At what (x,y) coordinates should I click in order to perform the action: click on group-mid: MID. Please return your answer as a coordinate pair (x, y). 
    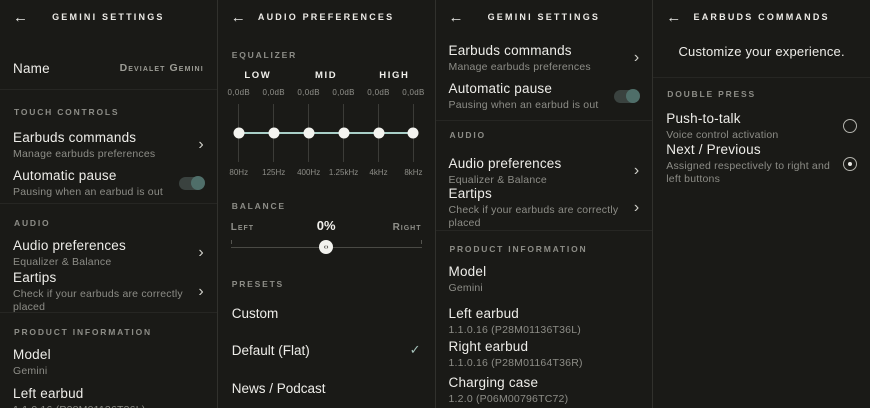
    Looking at the image, I should click on (326, 75).